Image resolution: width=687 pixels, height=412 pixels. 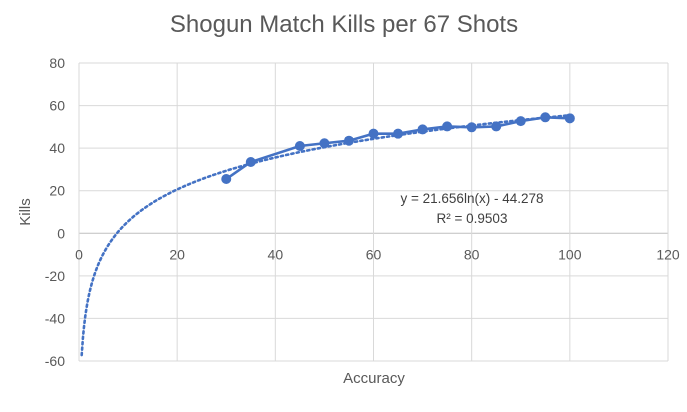 I want to click on trendline-equation: y = 21.656ln(x) - 44.278, so click(x=472, y=198).